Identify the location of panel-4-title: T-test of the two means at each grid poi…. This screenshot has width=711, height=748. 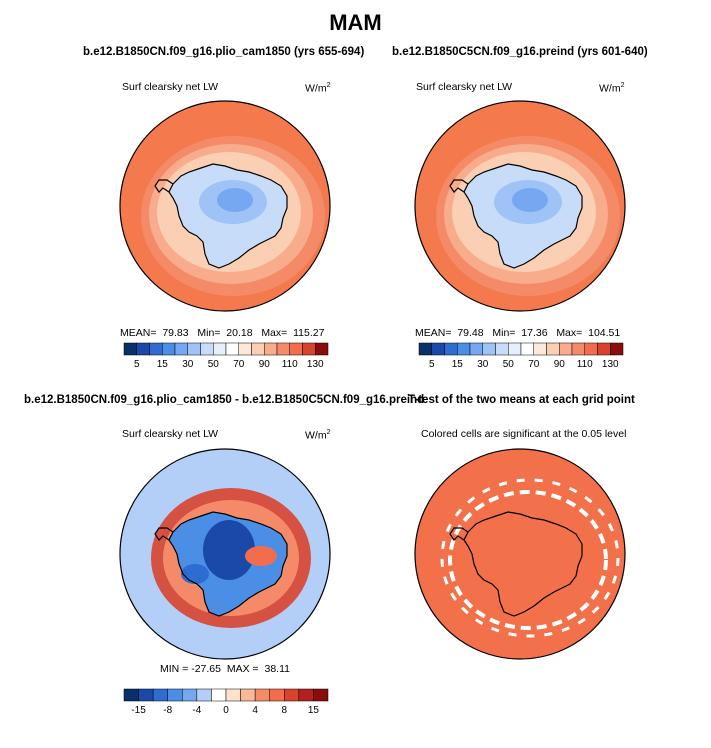
(521, 400).